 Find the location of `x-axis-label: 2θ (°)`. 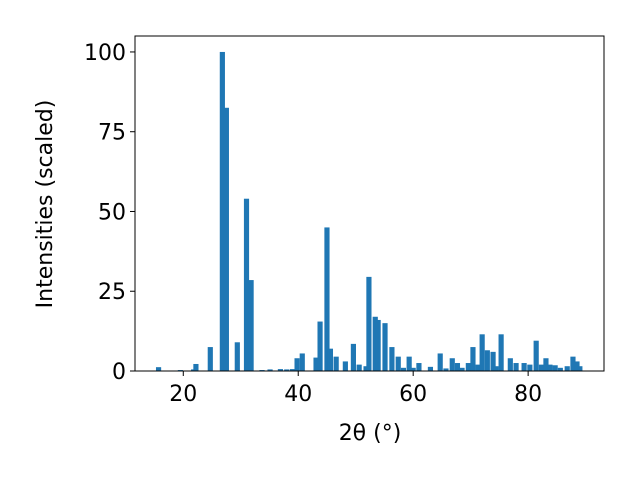

x-axis-label: 2θ (°) is located at coordinates (370, 433).